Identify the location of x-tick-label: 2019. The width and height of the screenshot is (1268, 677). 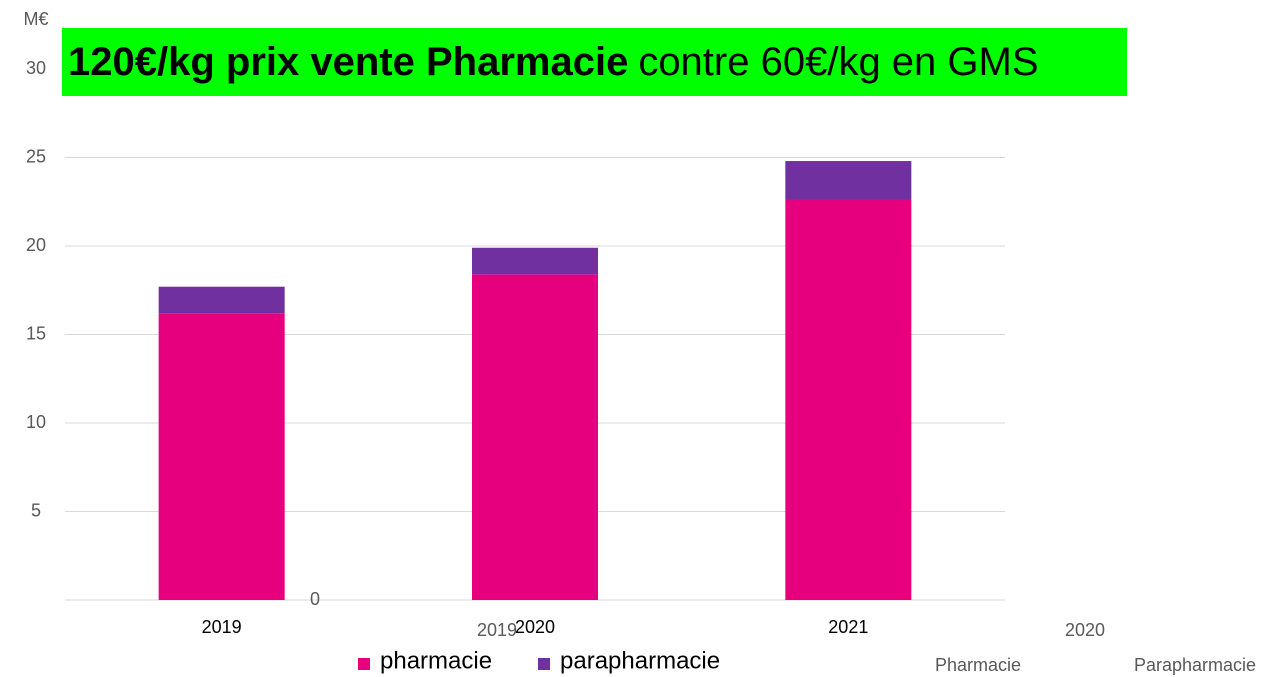
(222, 627).